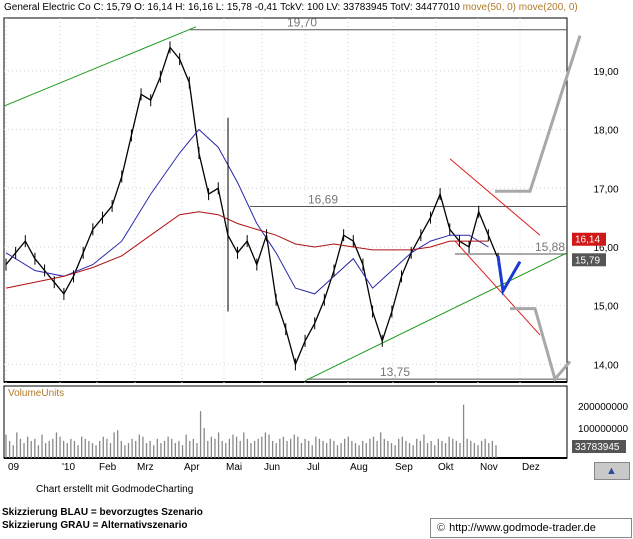 This screenshot has width=633, height=539. I want to click on downtrend-line-lower, so click(497, 288).